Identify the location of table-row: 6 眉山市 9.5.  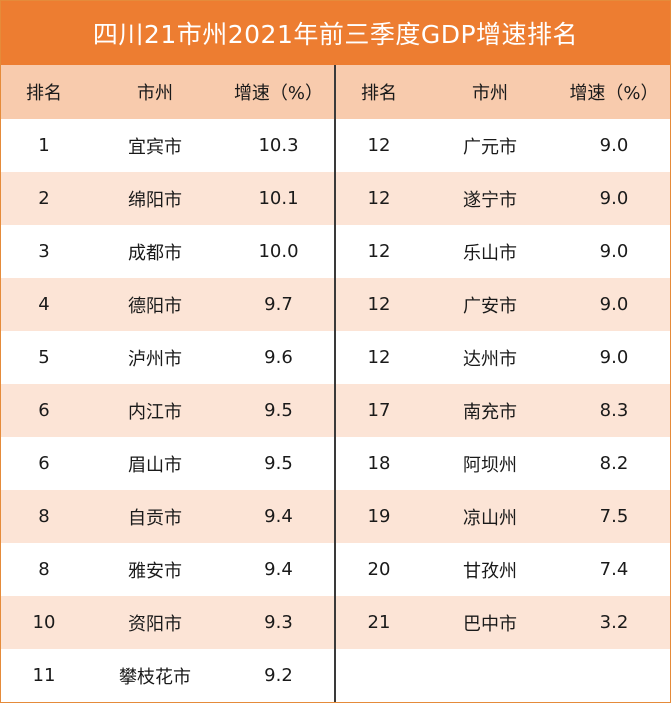
(167, 463).